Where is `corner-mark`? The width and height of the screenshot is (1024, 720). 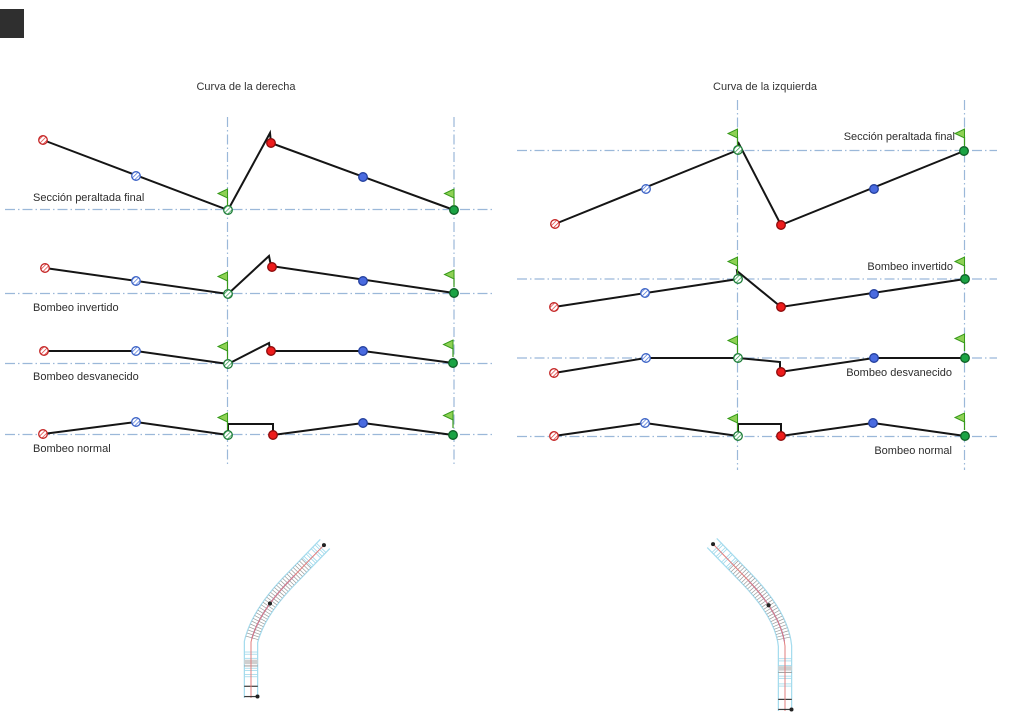 corner-mark is located at coordinates (12, 23).